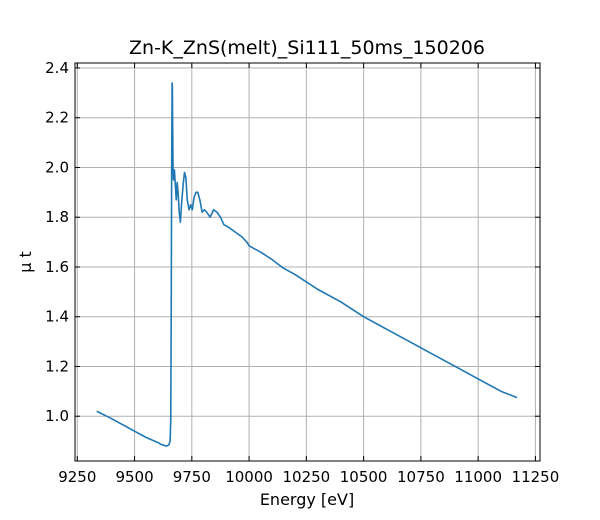  I want to click on x-tick-label: 11250, so click(536, 477).